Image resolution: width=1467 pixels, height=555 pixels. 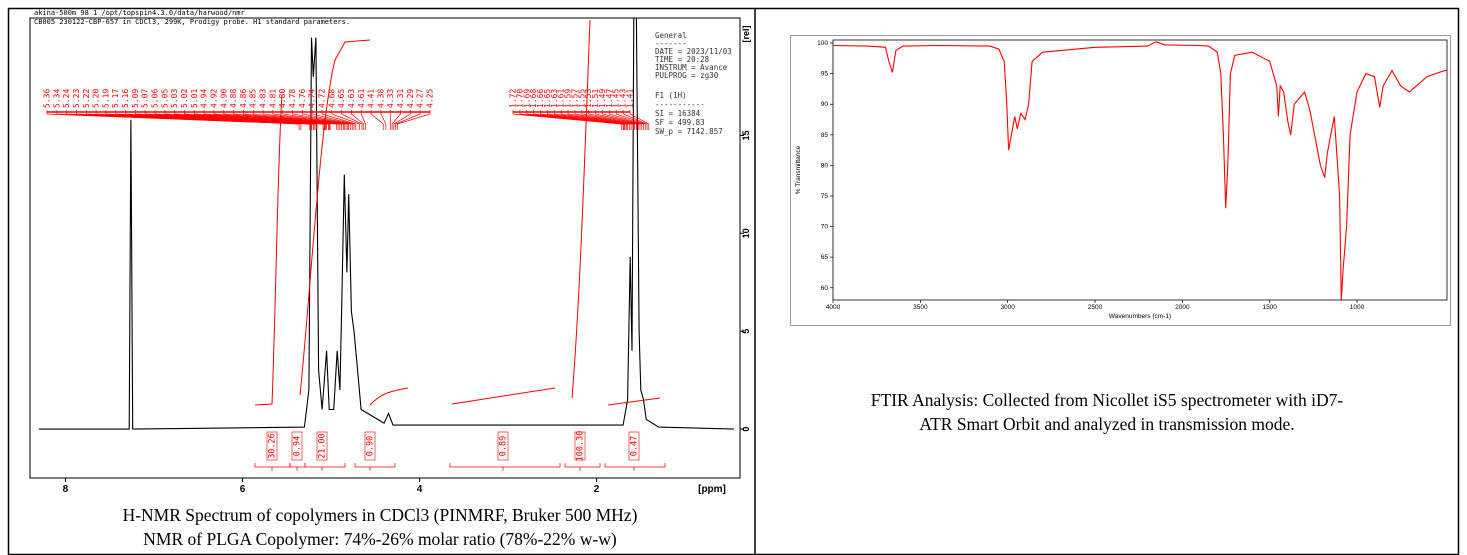 I want to click on peak-label: 1.59, so click(x=568, y=98).